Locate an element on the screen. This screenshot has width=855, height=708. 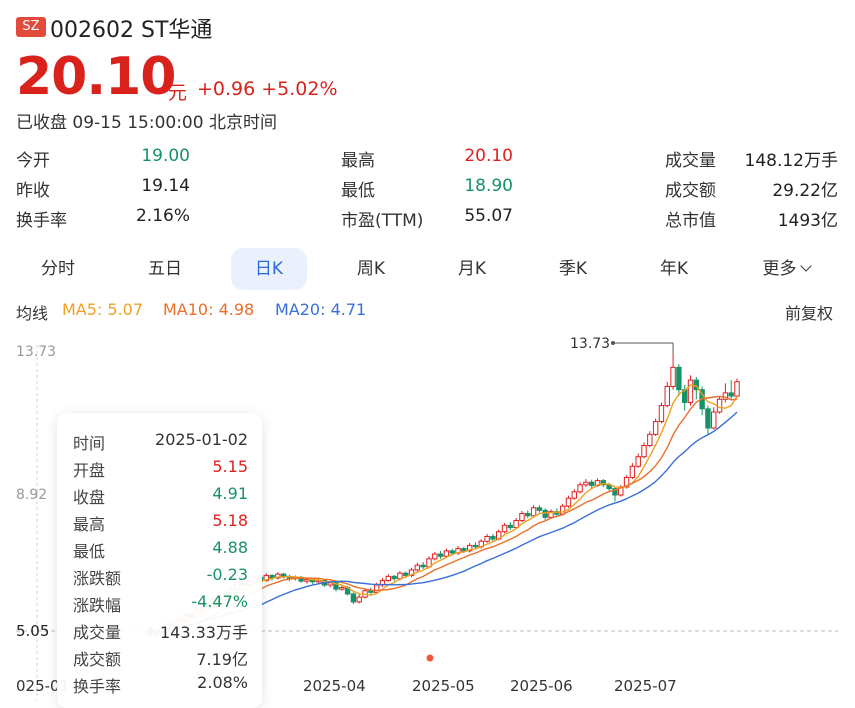
stat-label: 最低 is located at coordinates (358, 191).